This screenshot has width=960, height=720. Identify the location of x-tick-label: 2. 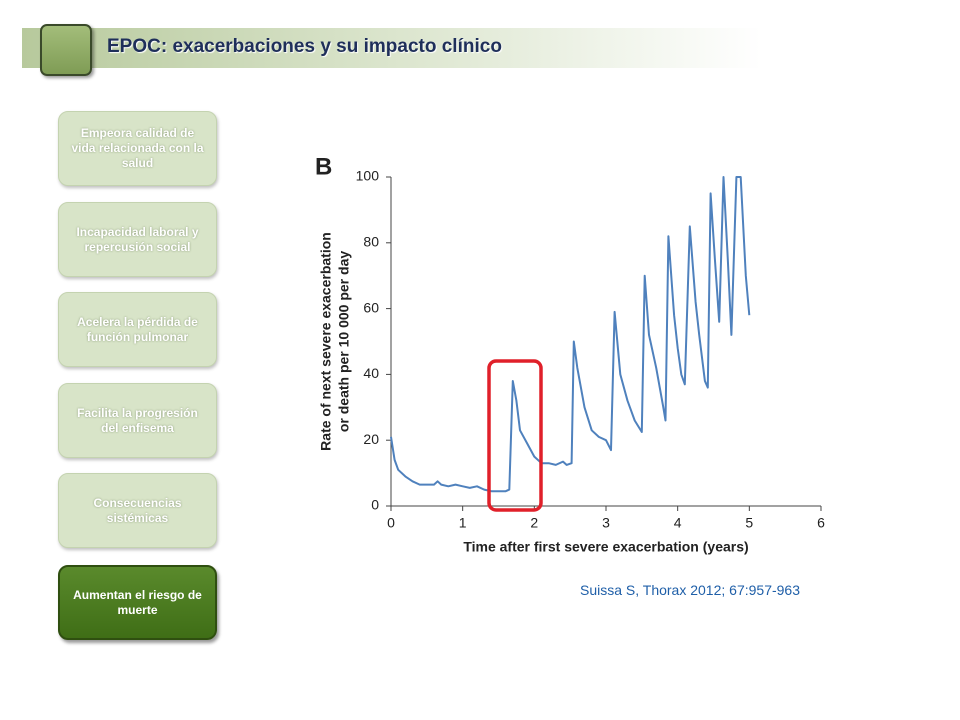
(534, 523).